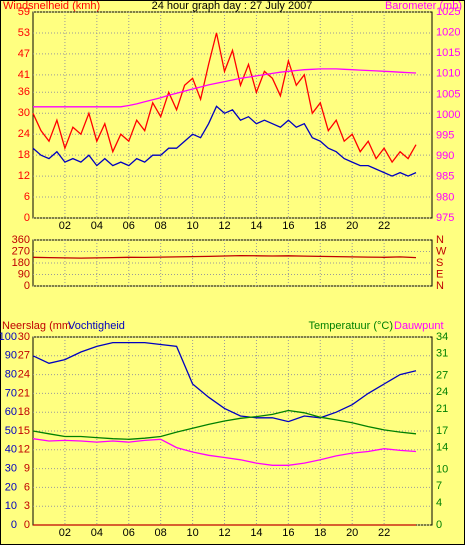 The height and width of the screenshot is (545, 465). I want to click on y-tick-label: 995, so click(445, 136).